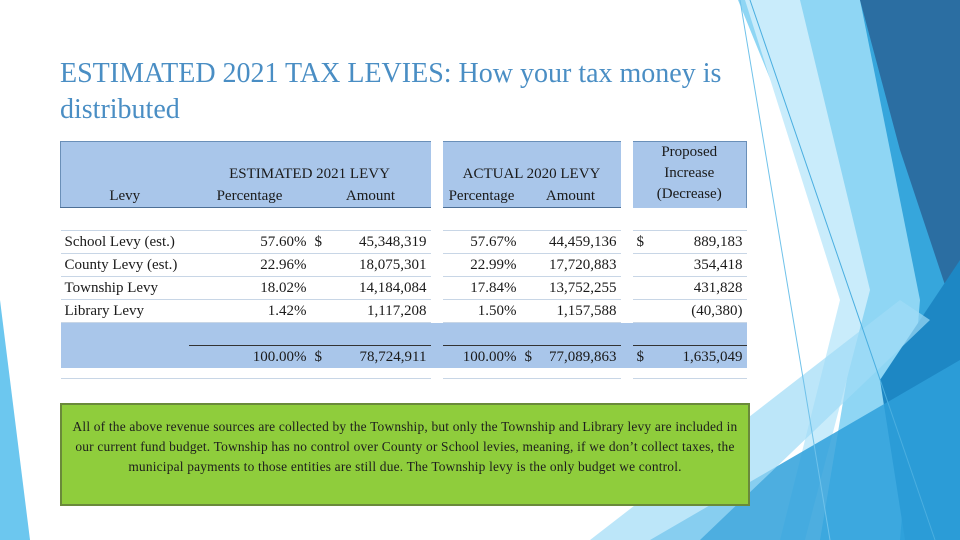  Describe the element at coordinates (403, 219) in the screenshot. I see `spacer-row` at that location.